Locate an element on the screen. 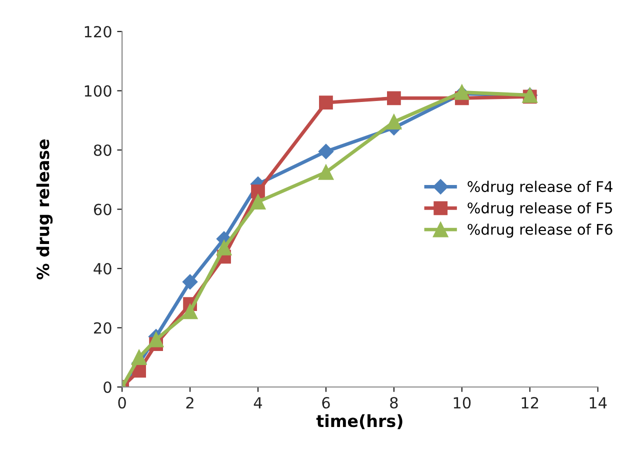  x-tick-label: 2 is located at coordinates (190, 402).